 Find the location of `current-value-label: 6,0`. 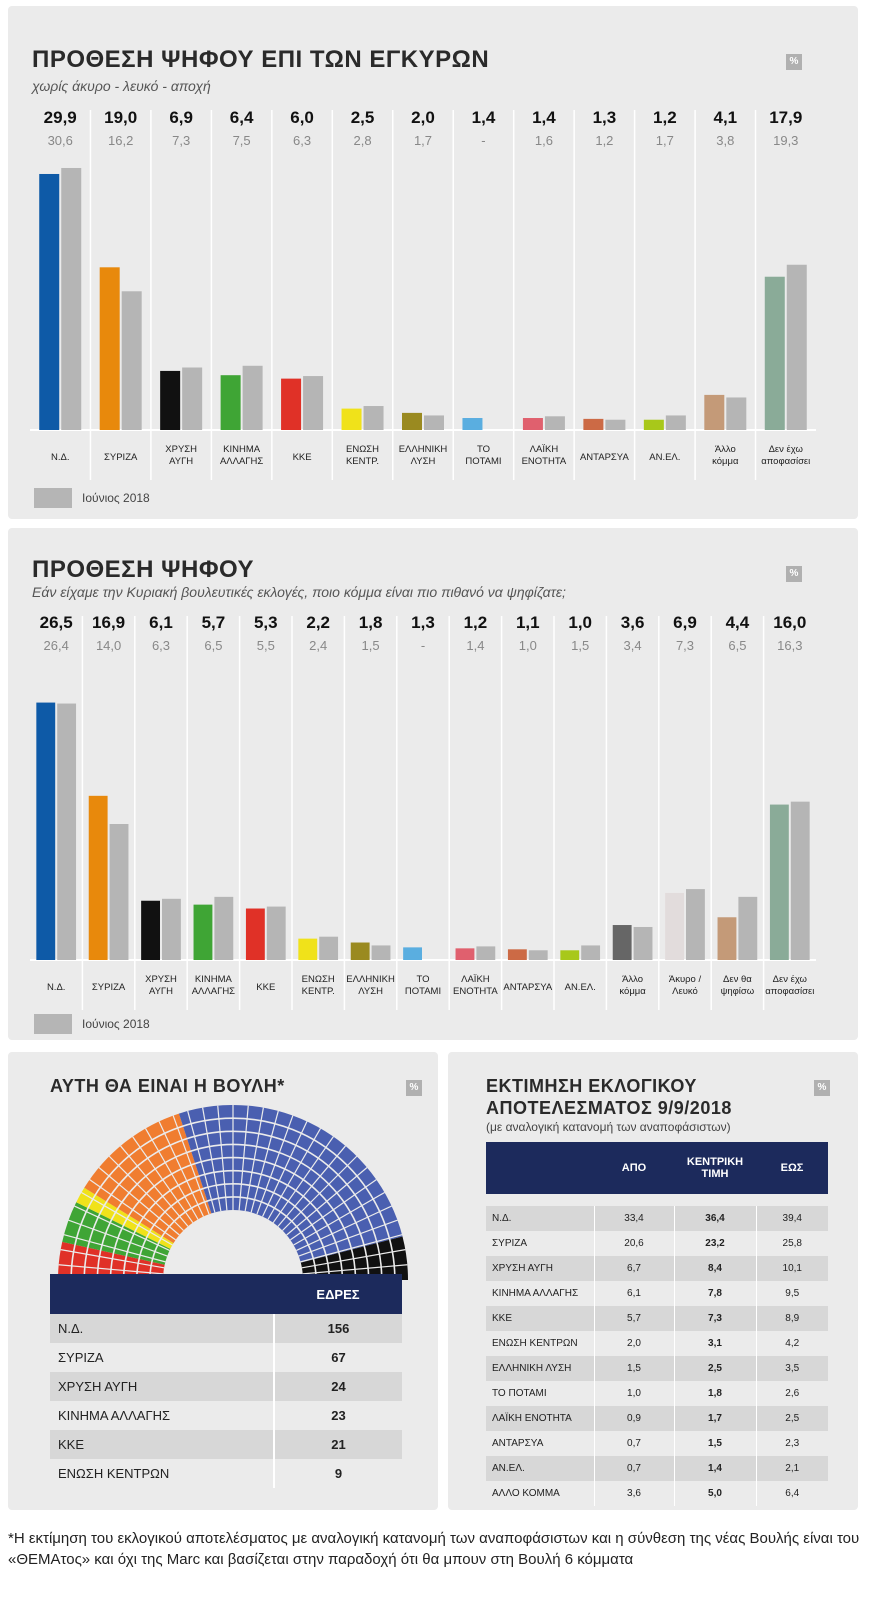

current-value-label: 6,0 is located at coordinates (302, 117).